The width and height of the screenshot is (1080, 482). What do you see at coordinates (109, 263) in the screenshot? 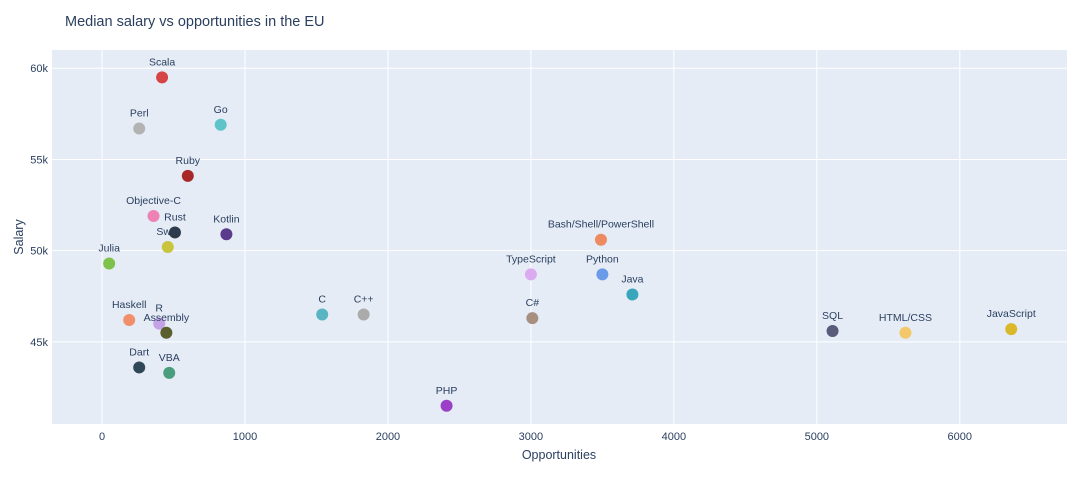
I see `data-point-julia` at bounding box center [109, 263].